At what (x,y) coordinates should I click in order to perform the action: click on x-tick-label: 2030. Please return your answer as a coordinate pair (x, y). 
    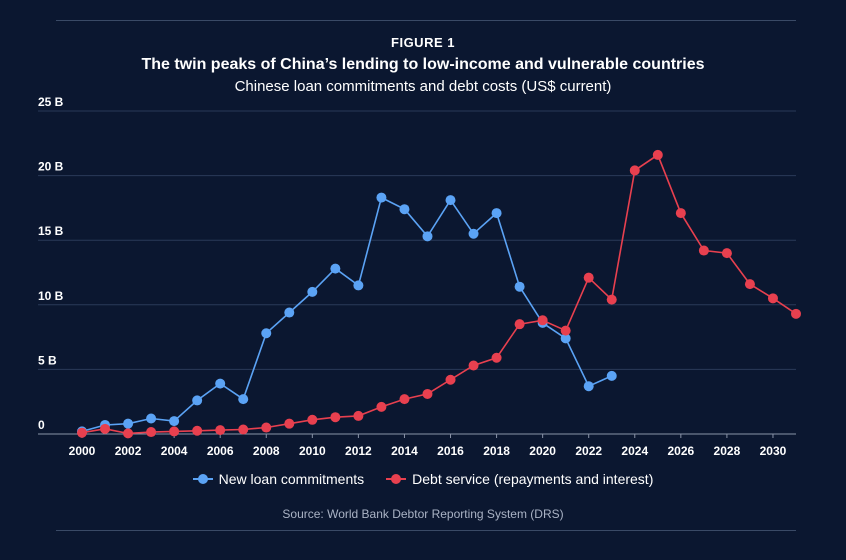
    Looking at the image, I should click on (773, 451).